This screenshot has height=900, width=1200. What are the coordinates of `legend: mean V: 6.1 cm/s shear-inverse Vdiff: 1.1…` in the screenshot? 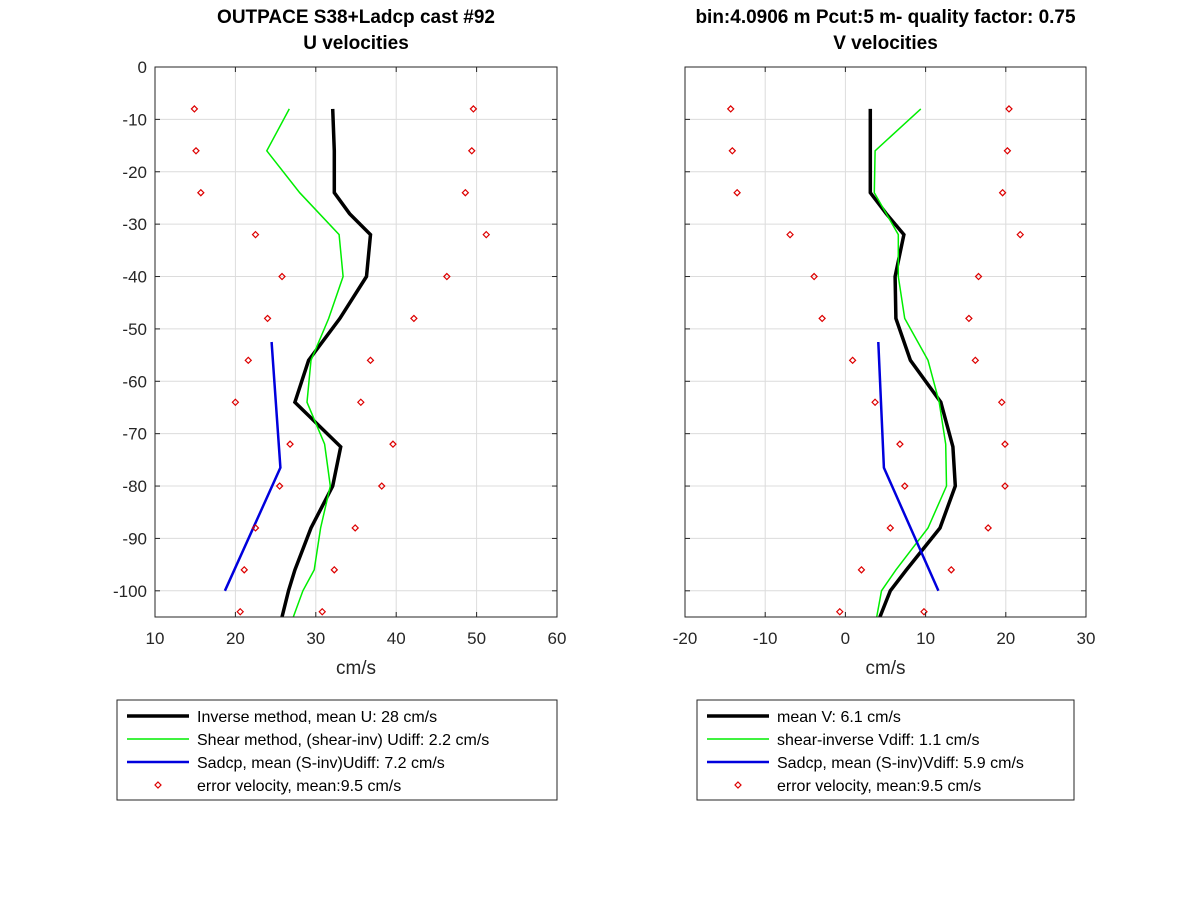 It's located at (885, 750).